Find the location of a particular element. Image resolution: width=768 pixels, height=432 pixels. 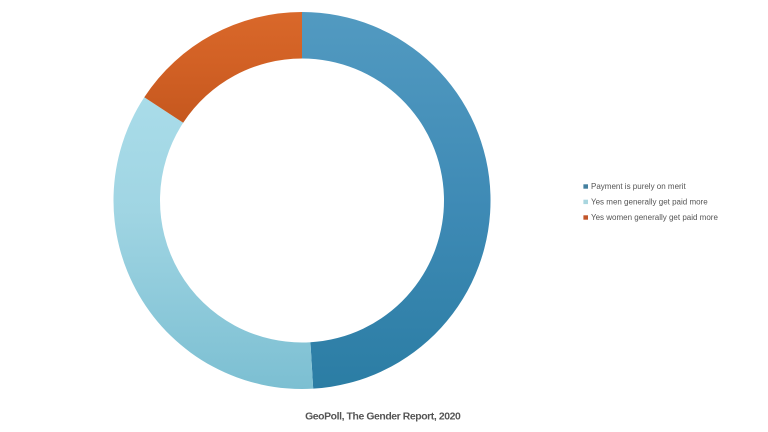

svg-text:GeoPoll, The Gender Report, 20: GeoPoll, The Gender Report, 2020 is located at coordinates (383, 417).